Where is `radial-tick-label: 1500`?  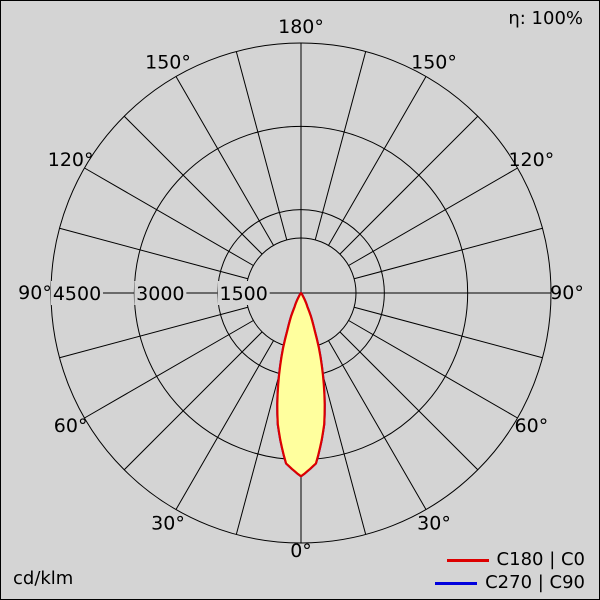
radial-tick-label: 1500 is located at coordinates (243, 294).